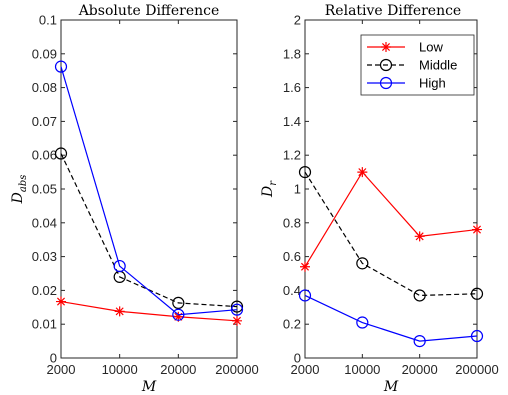 The image size is (508, 395). What do you see at coordinates (292, 256) in the screenshot?
I see `y-tick-label: 0.6` at bounding box center [292, 256].